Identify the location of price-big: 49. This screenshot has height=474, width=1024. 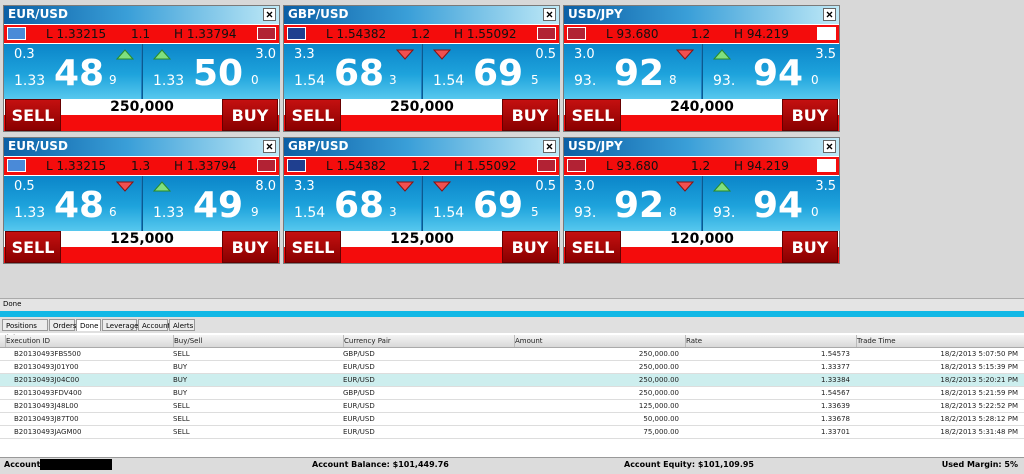
(218, 205).